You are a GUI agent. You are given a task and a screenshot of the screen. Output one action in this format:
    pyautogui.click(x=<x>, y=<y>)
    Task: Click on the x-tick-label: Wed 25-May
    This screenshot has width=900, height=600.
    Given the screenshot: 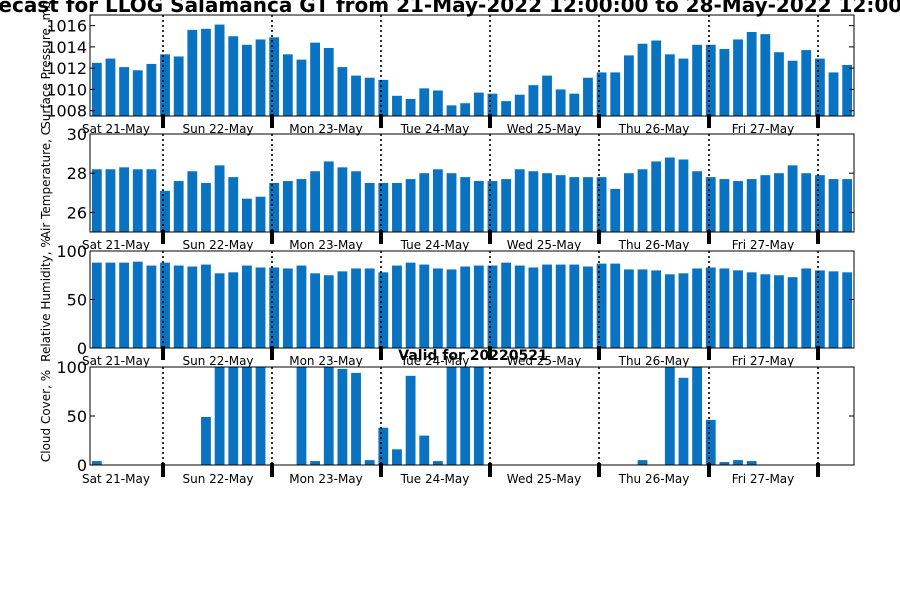 What is the action you would take?
    pyautogui.click(x=544, y=129)
    